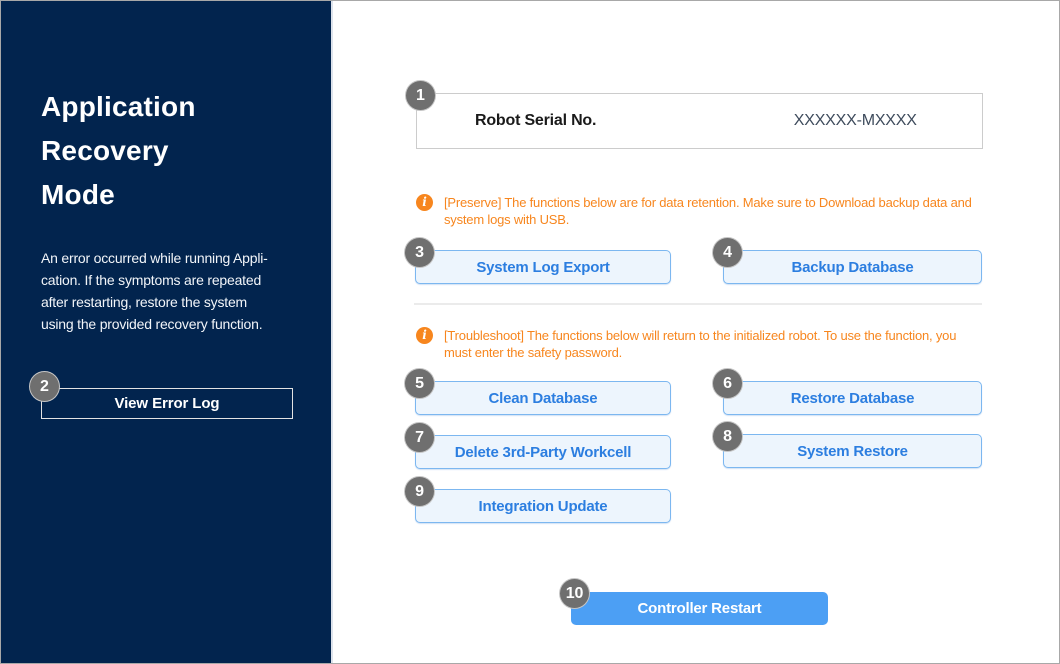 This screenshot has width=1060, height=664. I want to click on button-label: Controller Restart, so click(699, 608).